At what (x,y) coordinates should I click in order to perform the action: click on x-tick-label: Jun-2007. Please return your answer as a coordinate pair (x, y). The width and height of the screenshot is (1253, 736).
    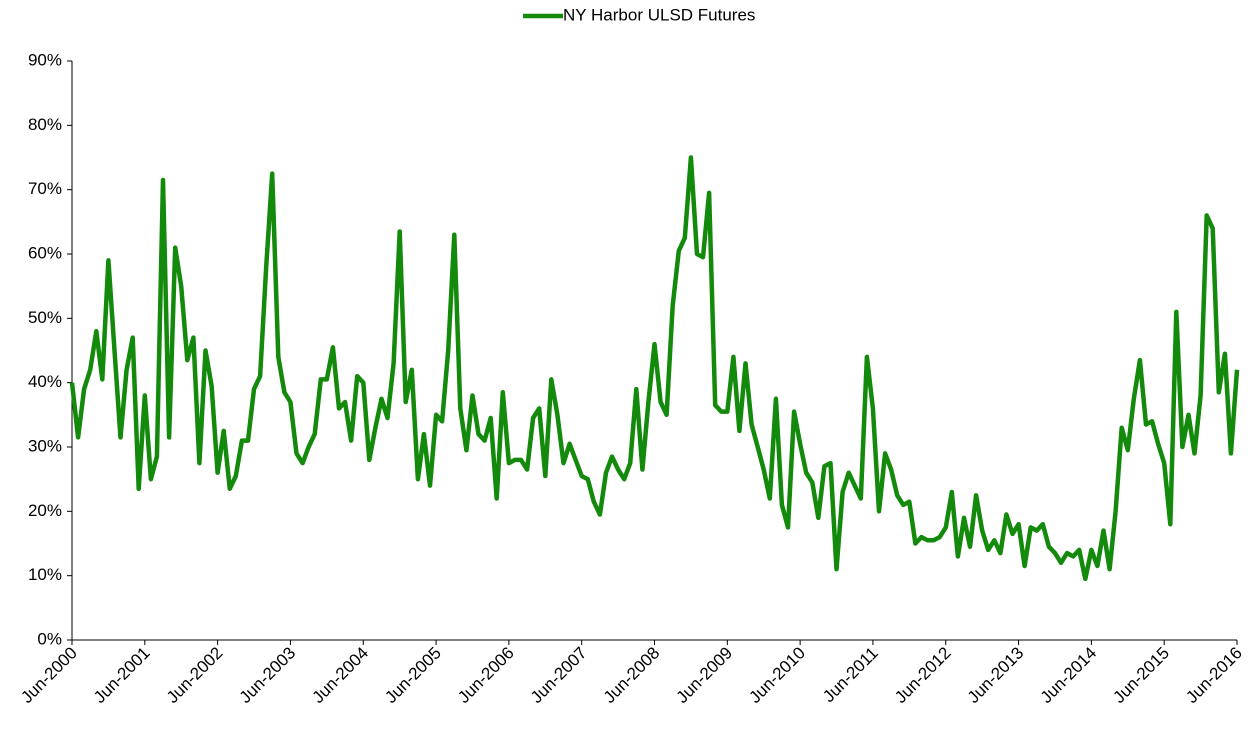
    Looking at the image, I should click on (559, 675).